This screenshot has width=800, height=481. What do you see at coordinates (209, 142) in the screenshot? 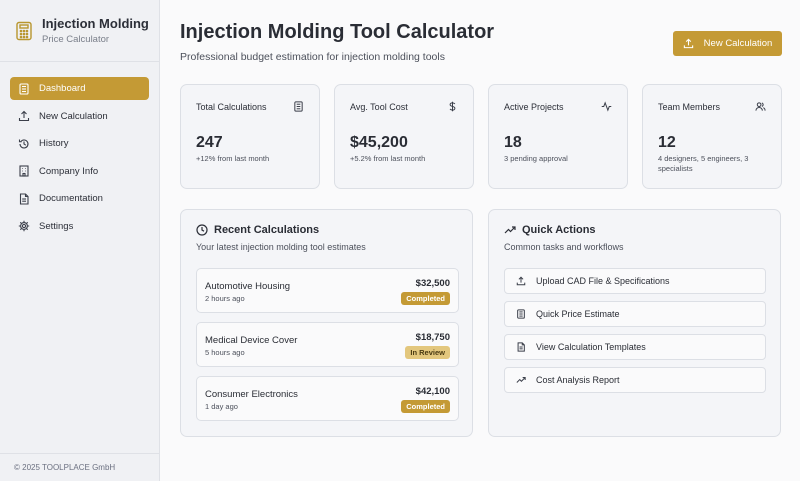
I see `stat-value: 247` at bounding box center [209, 142].